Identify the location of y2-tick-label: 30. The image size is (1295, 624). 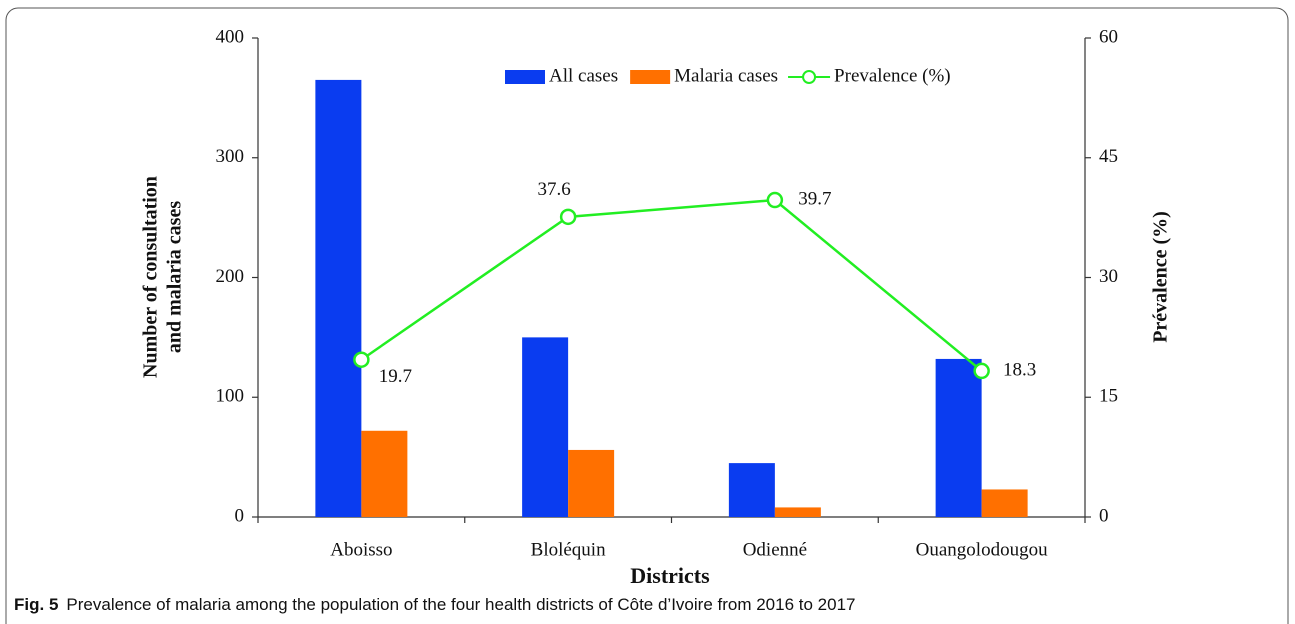
(1108, 276).